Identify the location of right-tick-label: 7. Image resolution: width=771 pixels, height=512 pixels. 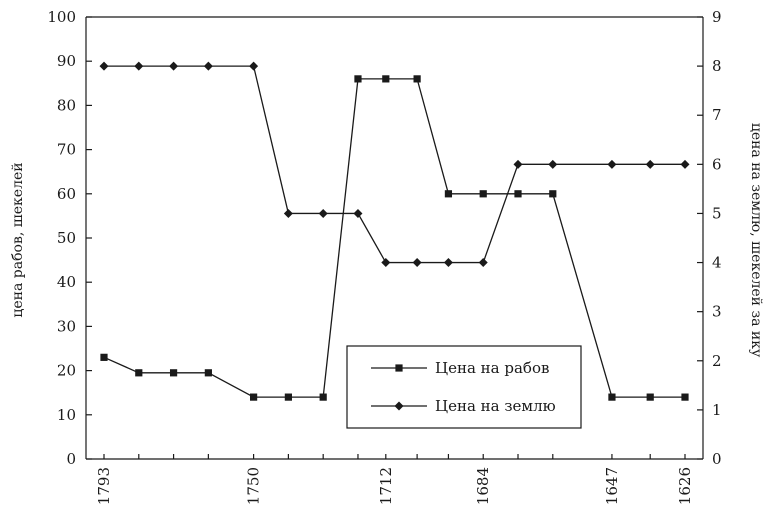
(717, 115).